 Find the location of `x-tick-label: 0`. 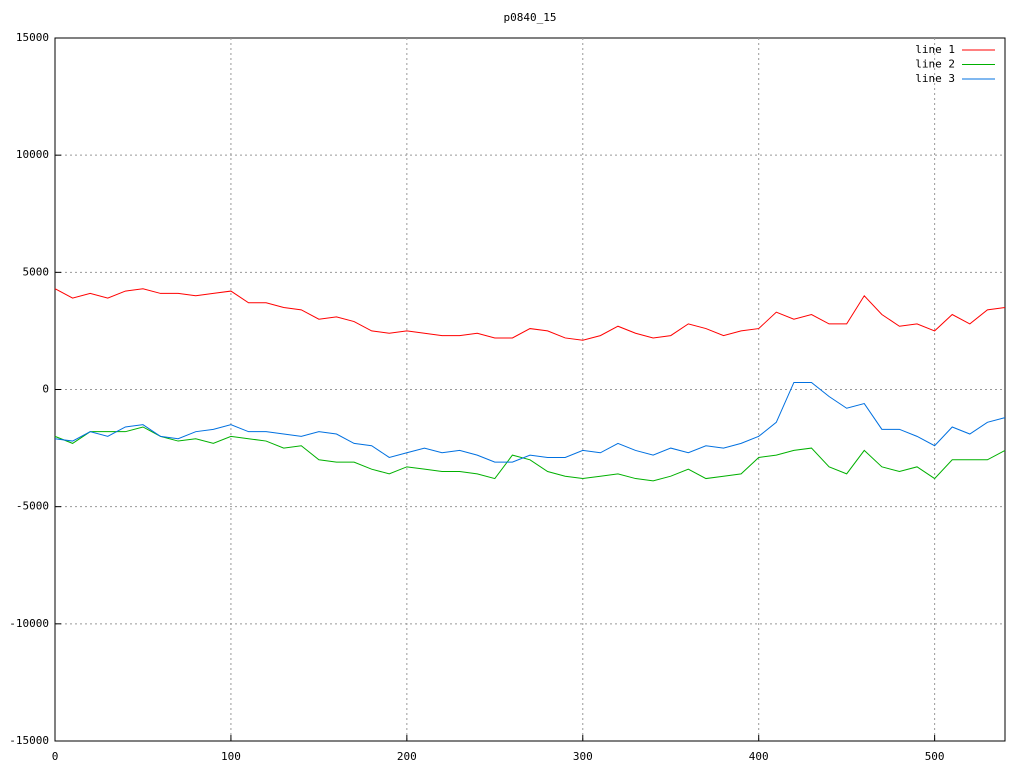

x-tick-label: 0 is located at coordinates (55, 756).